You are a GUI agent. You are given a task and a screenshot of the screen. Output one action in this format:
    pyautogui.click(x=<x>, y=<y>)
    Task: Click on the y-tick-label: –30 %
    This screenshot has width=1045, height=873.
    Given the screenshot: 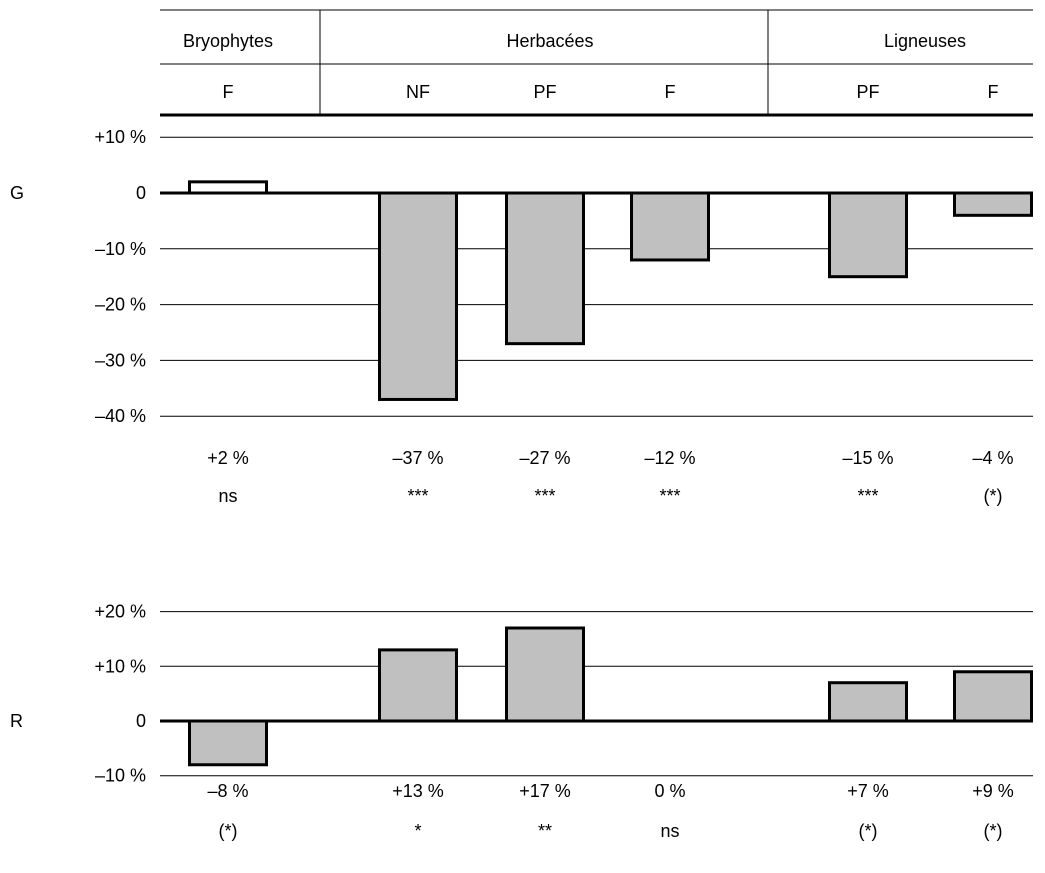 What is the action you would take?
    pyautogui.click(x=120, y=360)
    